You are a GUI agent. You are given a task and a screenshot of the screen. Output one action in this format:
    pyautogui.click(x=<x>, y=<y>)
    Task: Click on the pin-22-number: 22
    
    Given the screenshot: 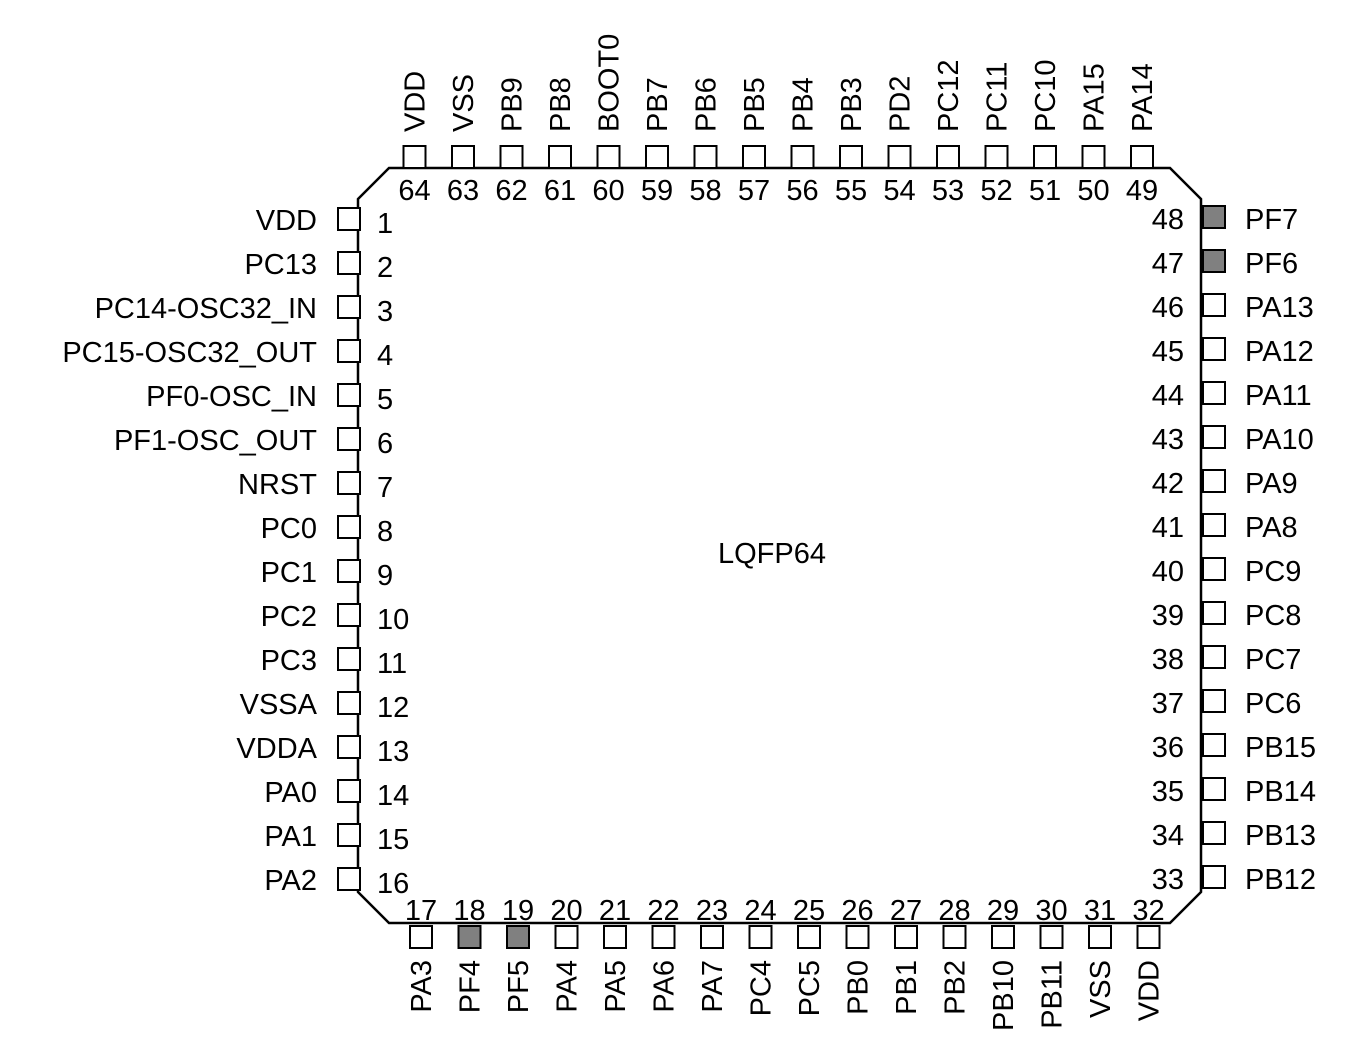 What is the action you would take?
    pyautogui.click(x=663, y=911)
    